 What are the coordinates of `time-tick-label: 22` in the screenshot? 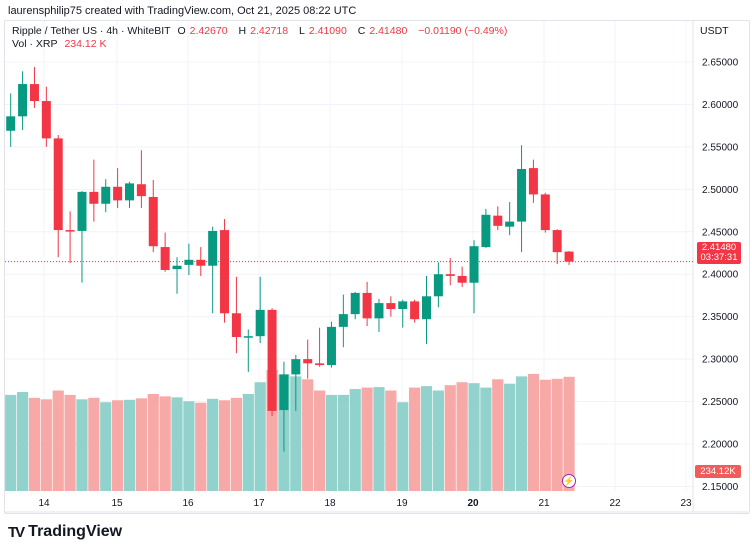 It's located at (615, 503).